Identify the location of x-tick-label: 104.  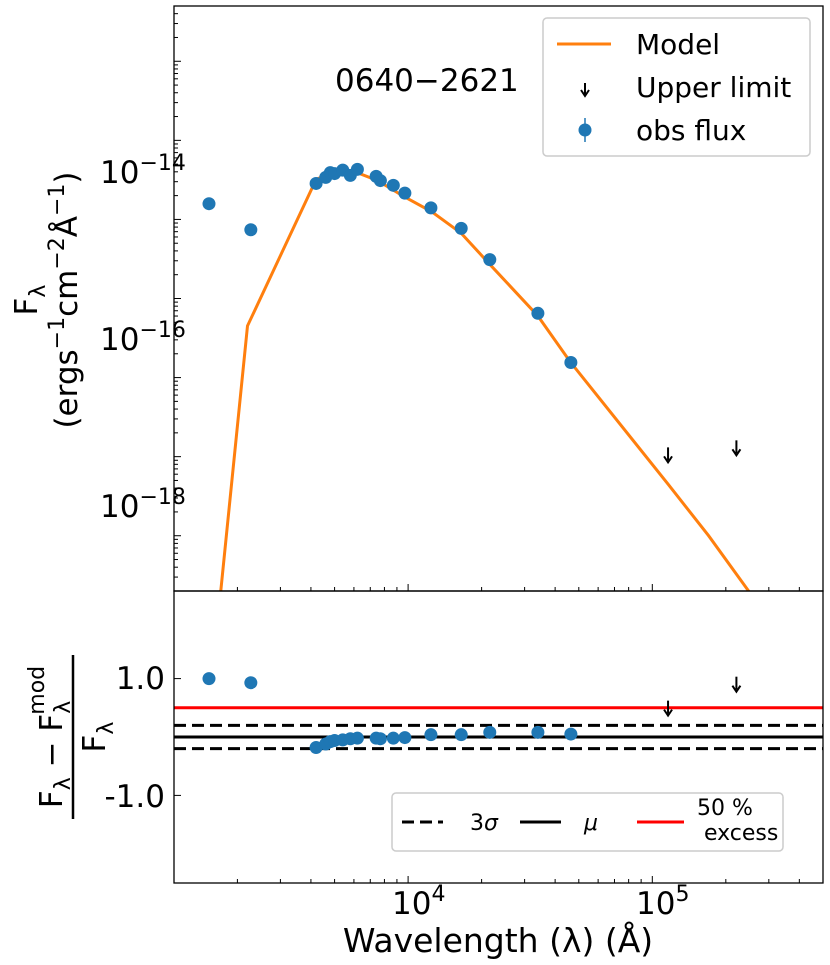
(418, 902).